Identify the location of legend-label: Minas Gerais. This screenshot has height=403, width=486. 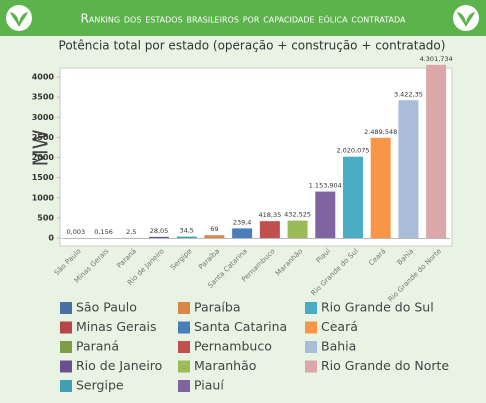
(116, 326).